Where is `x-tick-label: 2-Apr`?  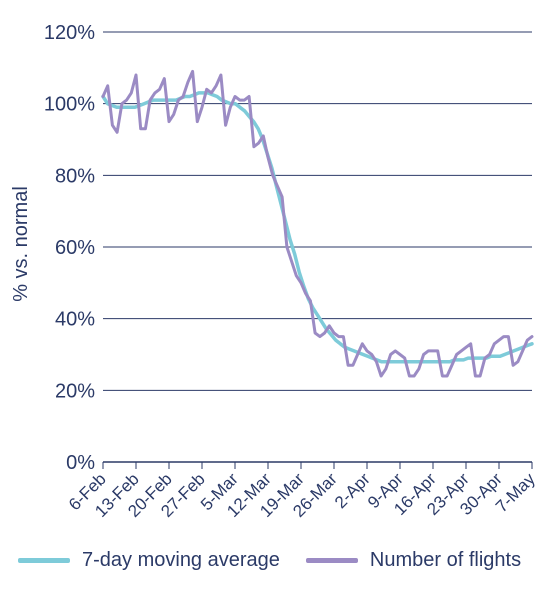 x-tick-label: 2-Apr is located at coordinates (352, 490).